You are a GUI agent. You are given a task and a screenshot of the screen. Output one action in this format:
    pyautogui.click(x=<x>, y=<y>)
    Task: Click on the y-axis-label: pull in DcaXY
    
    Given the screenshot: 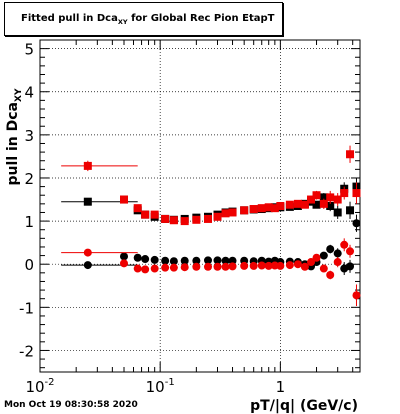 What is the action you would take?
    pyautogui.click(x=14, y=136)
    